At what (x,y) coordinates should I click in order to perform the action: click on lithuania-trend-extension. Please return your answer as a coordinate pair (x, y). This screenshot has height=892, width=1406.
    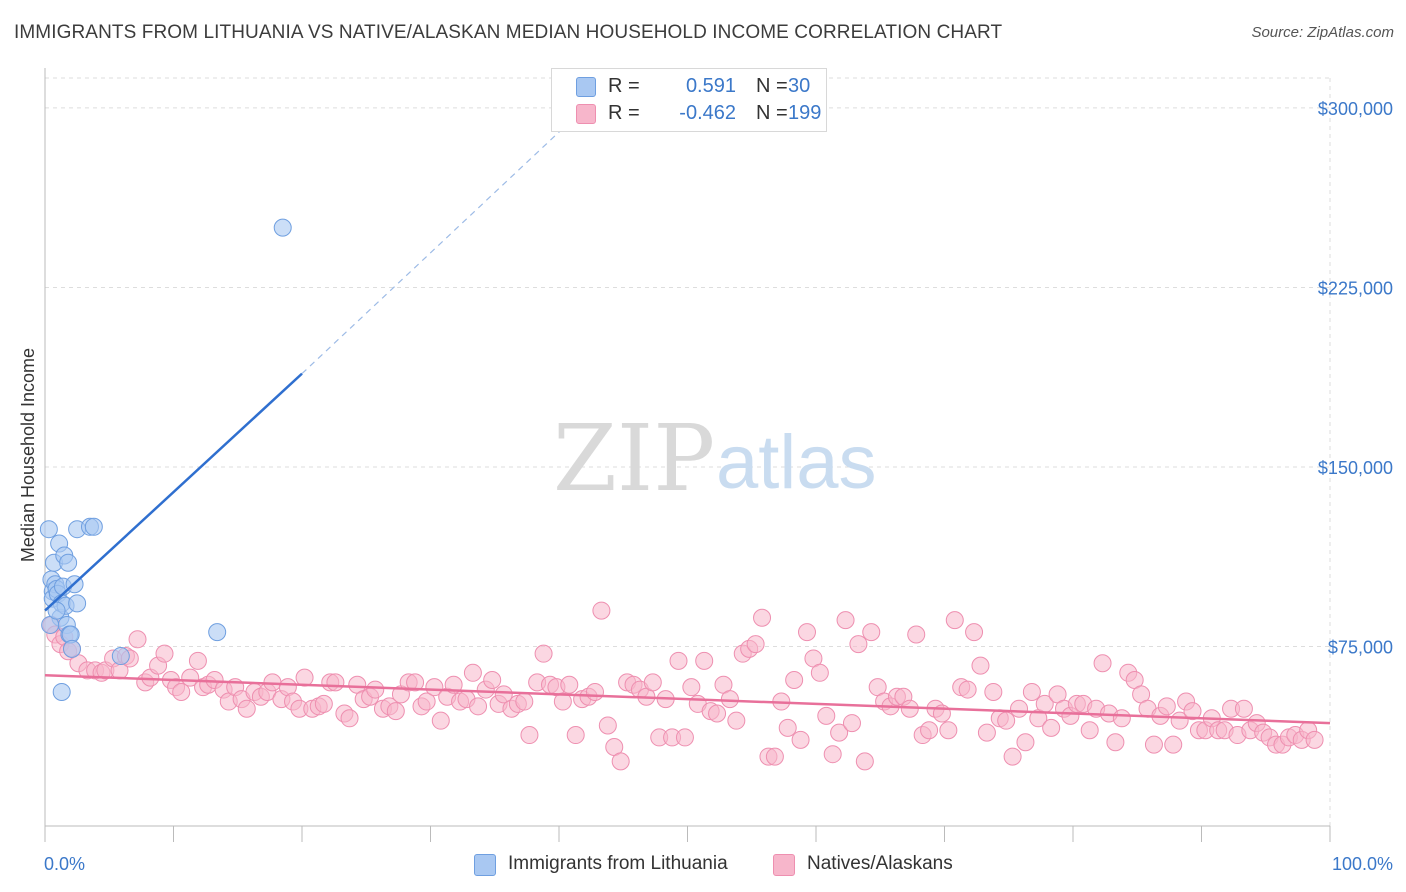
    Looking at the image, I should click on (443, 241).